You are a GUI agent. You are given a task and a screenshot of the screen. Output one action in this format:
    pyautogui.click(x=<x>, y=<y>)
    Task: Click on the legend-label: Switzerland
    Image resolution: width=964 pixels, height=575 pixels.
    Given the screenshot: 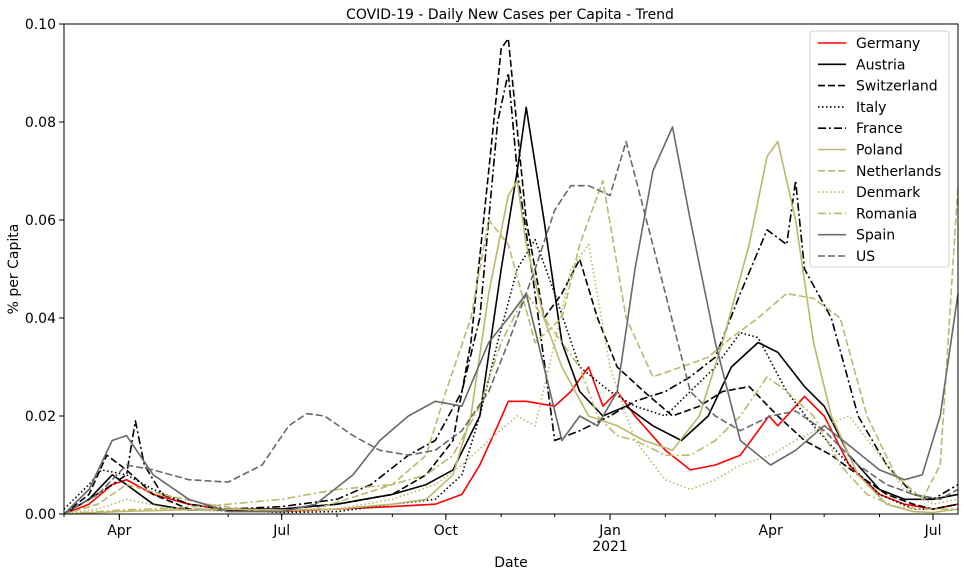 What is the action you would take?
    pyautogui.click(x=897, y=87)
    